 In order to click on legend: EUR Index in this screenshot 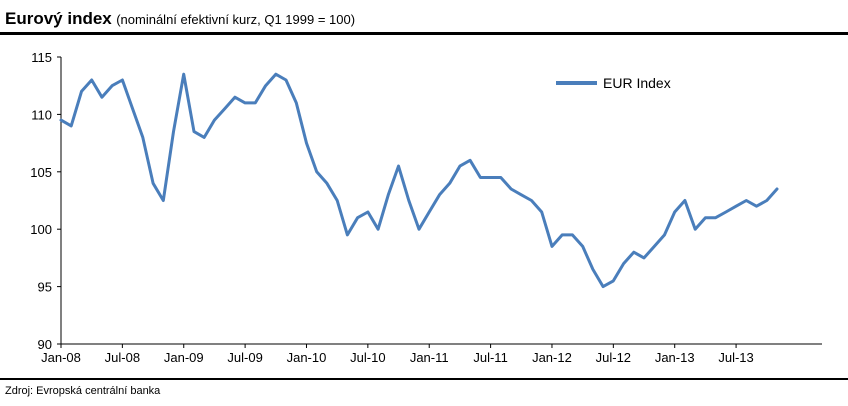, I will do `click(613, 83)`.